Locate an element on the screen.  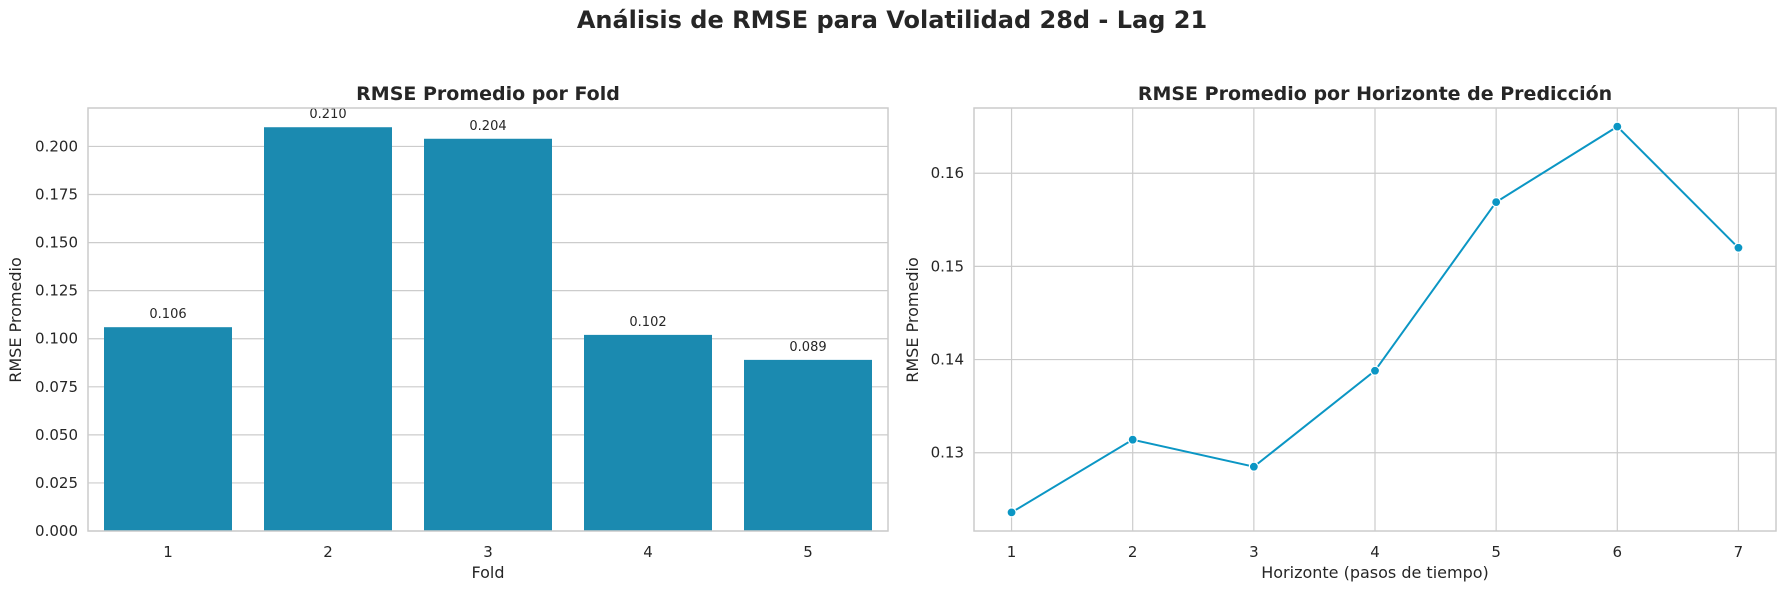
rmse-point-h6 is located at coordinates (1617, 126).